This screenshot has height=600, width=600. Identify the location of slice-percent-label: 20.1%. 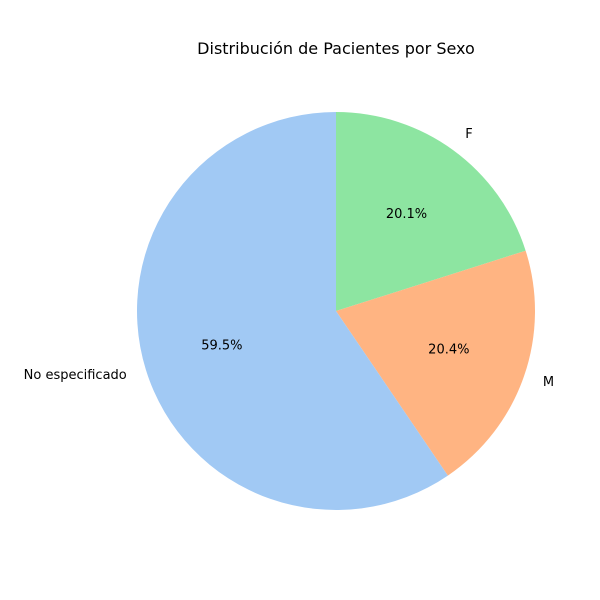
(406, 214).